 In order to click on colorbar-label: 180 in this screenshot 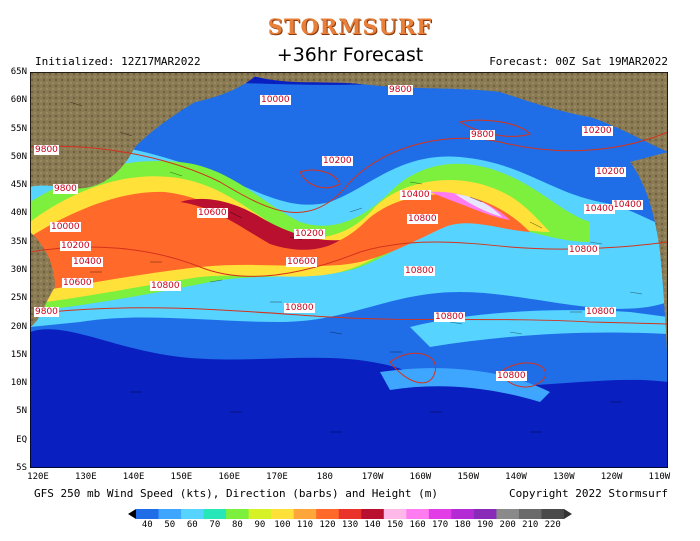, I will do `click(462, 525)`.